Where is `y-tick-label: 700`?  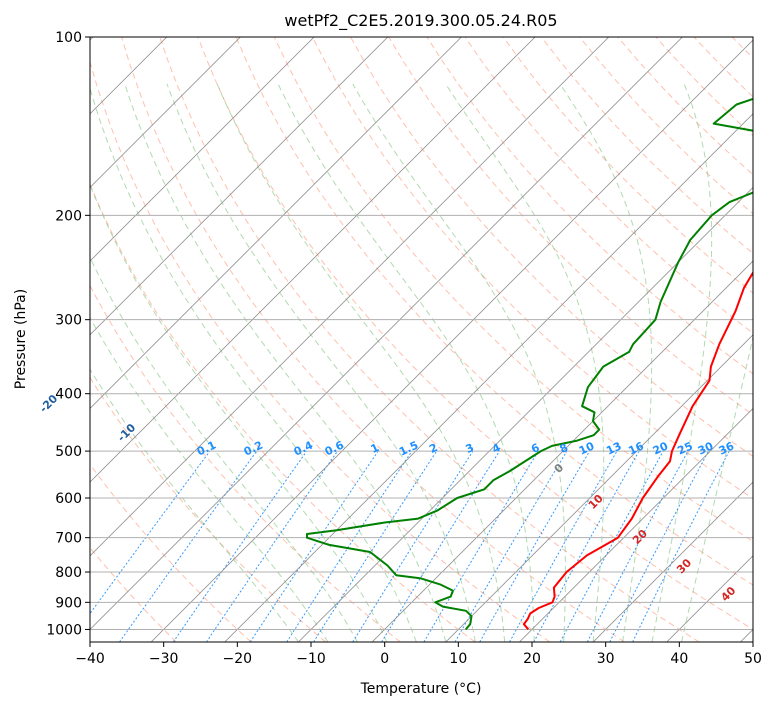 y-tick-label: 700 is located at coordinates (68, 539).